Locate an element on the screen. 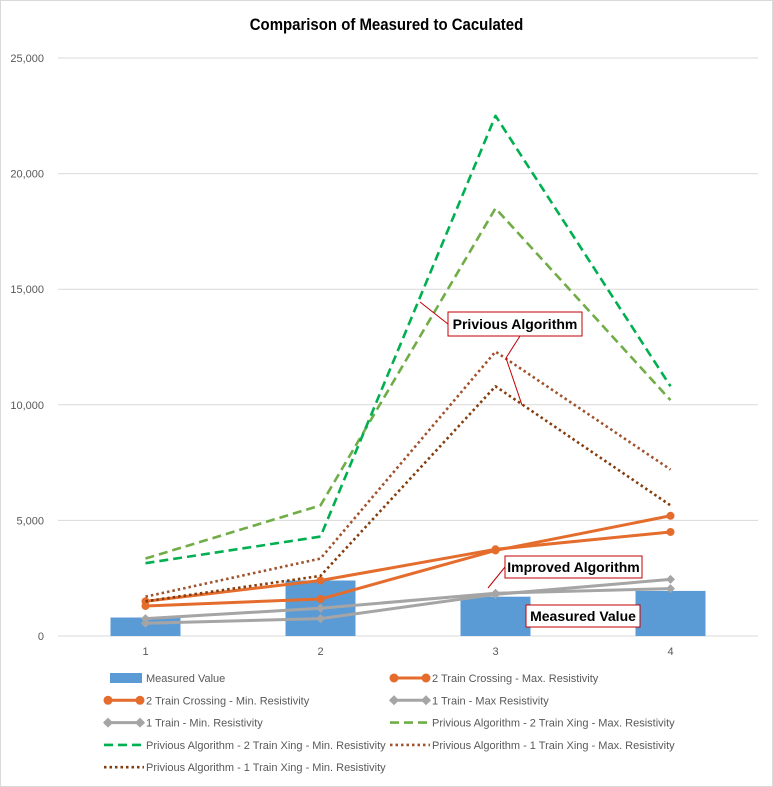  callout-improved-algorithm-text: Improved Algorithm is located at coordinates (573, 567).